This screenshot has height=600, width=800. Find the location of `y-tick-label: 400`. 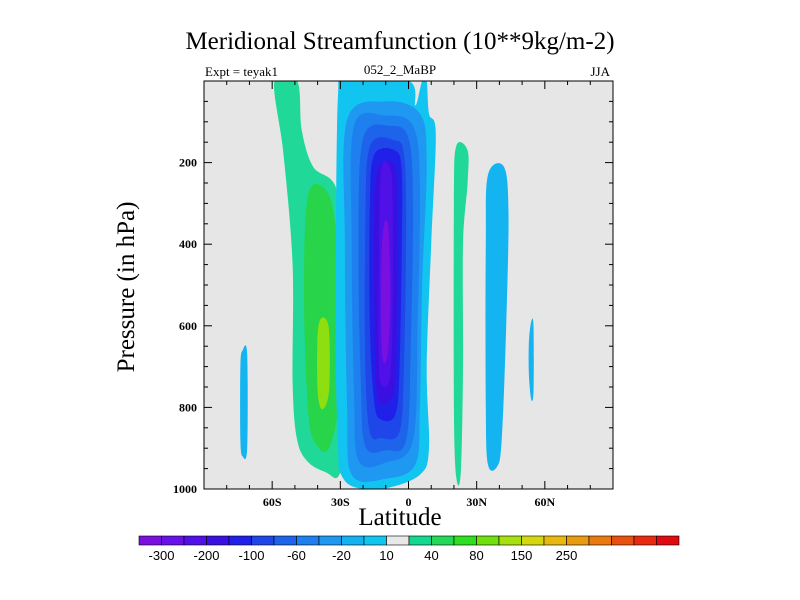

y-tick-label: 400 is located at coordinates (188, 244).